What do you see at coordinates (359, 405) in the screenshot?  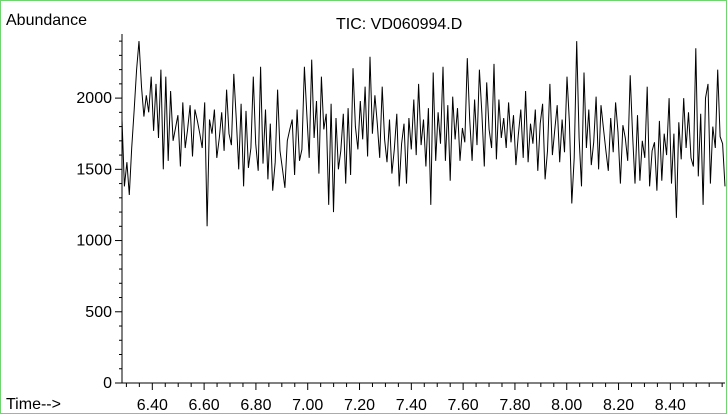 I see `x-tick-label: 7.20` at bounding box center [359, 405].